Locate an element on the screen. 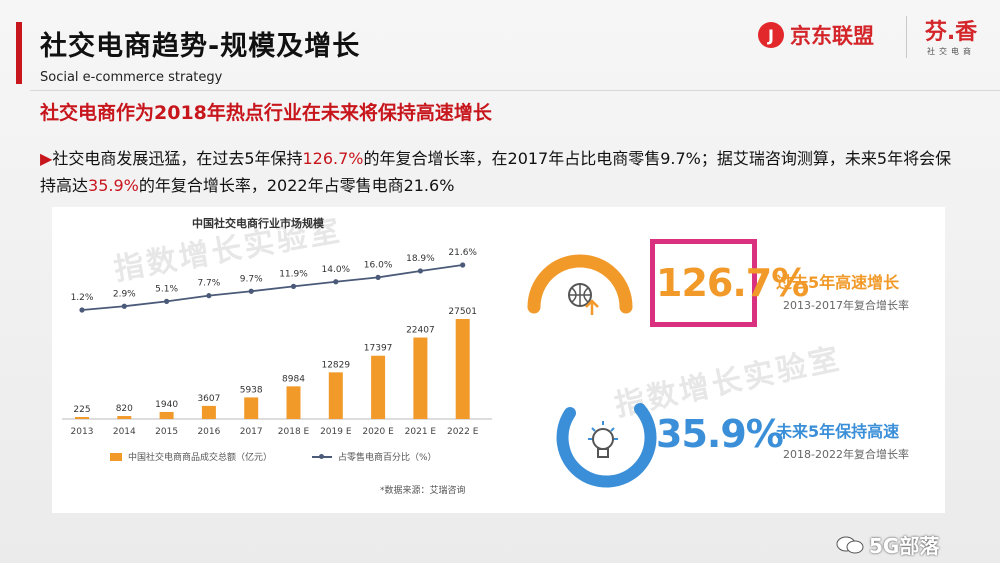  kpi2-label: 未来5年保持高速 is located at coordinates (838, 431).